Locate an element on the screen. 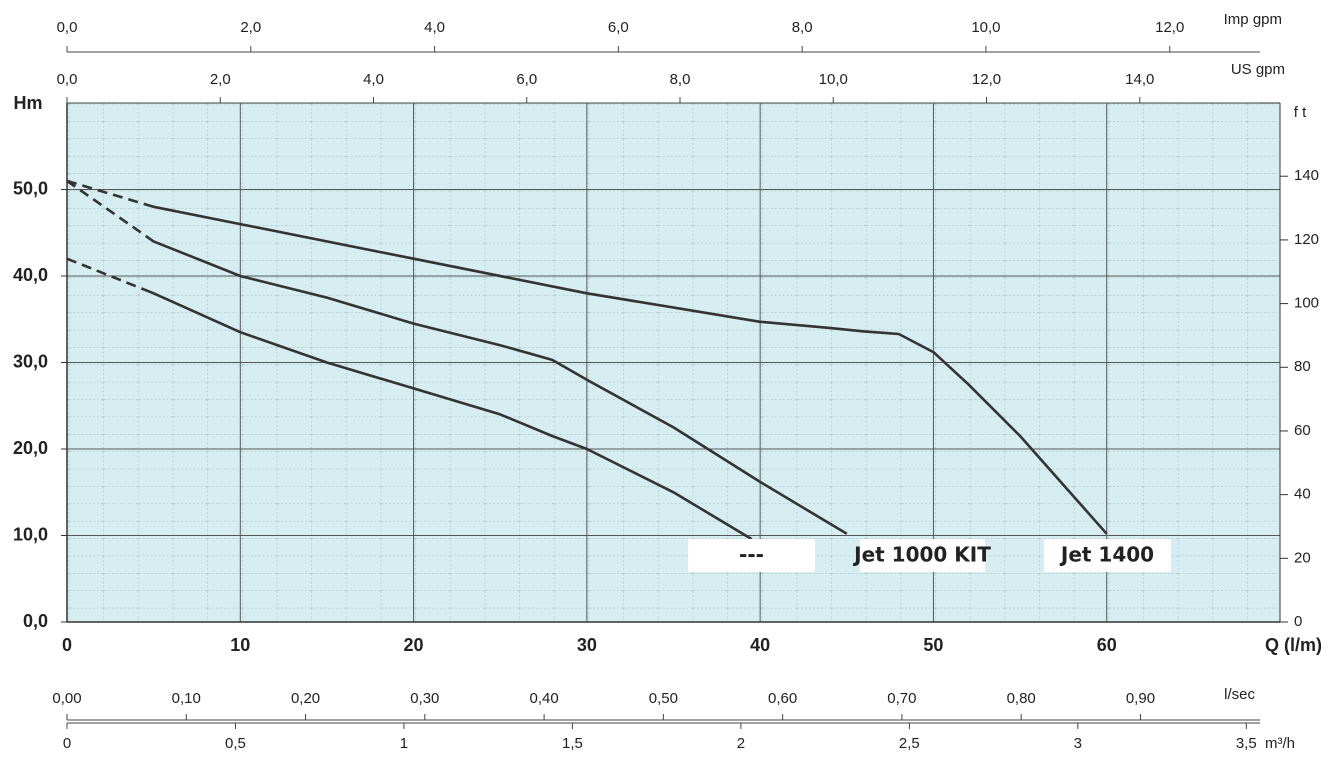 This screenshot has height=761, width=1336. secondary-tick-label: 2,5 is located at coordinates (909, 743).